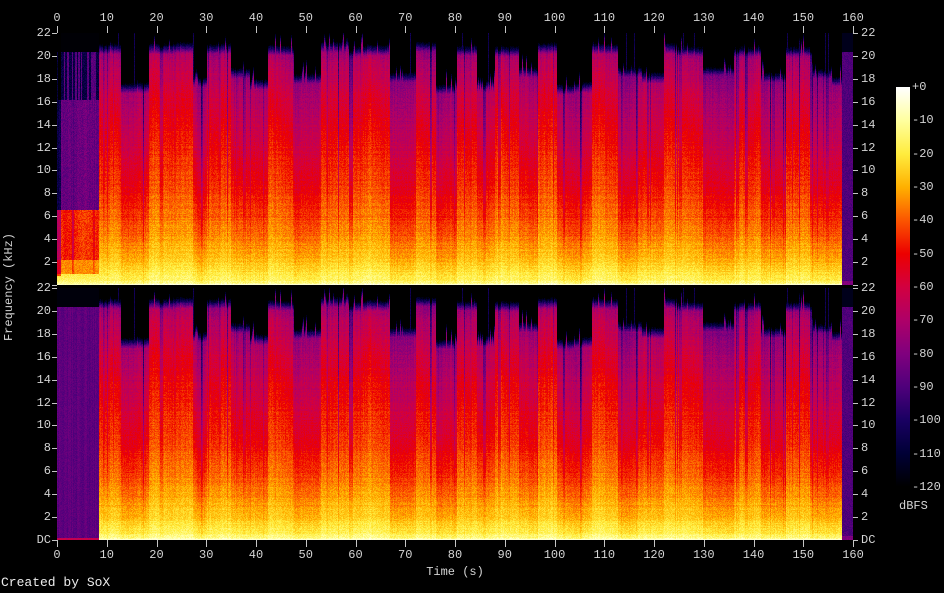  Describe the element at coordinates (156, 18) in the screenshot. I see `time-tick-label-top: 20` at that location.